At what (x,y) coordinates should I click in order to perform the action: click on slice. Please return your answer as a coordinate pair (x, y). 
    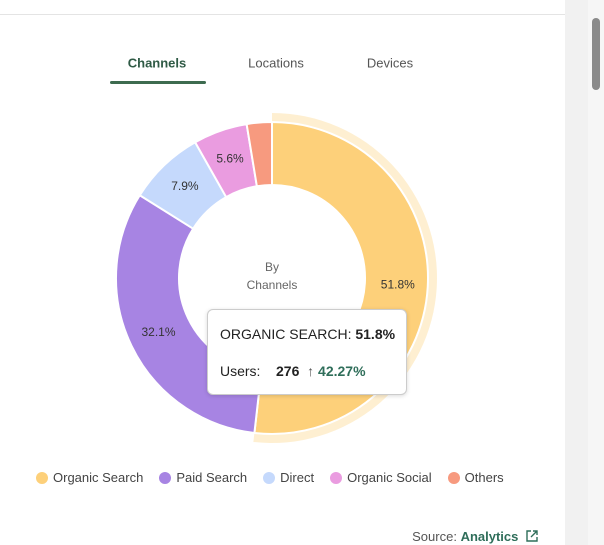
    Looking at the image, I should click on (259, 154).